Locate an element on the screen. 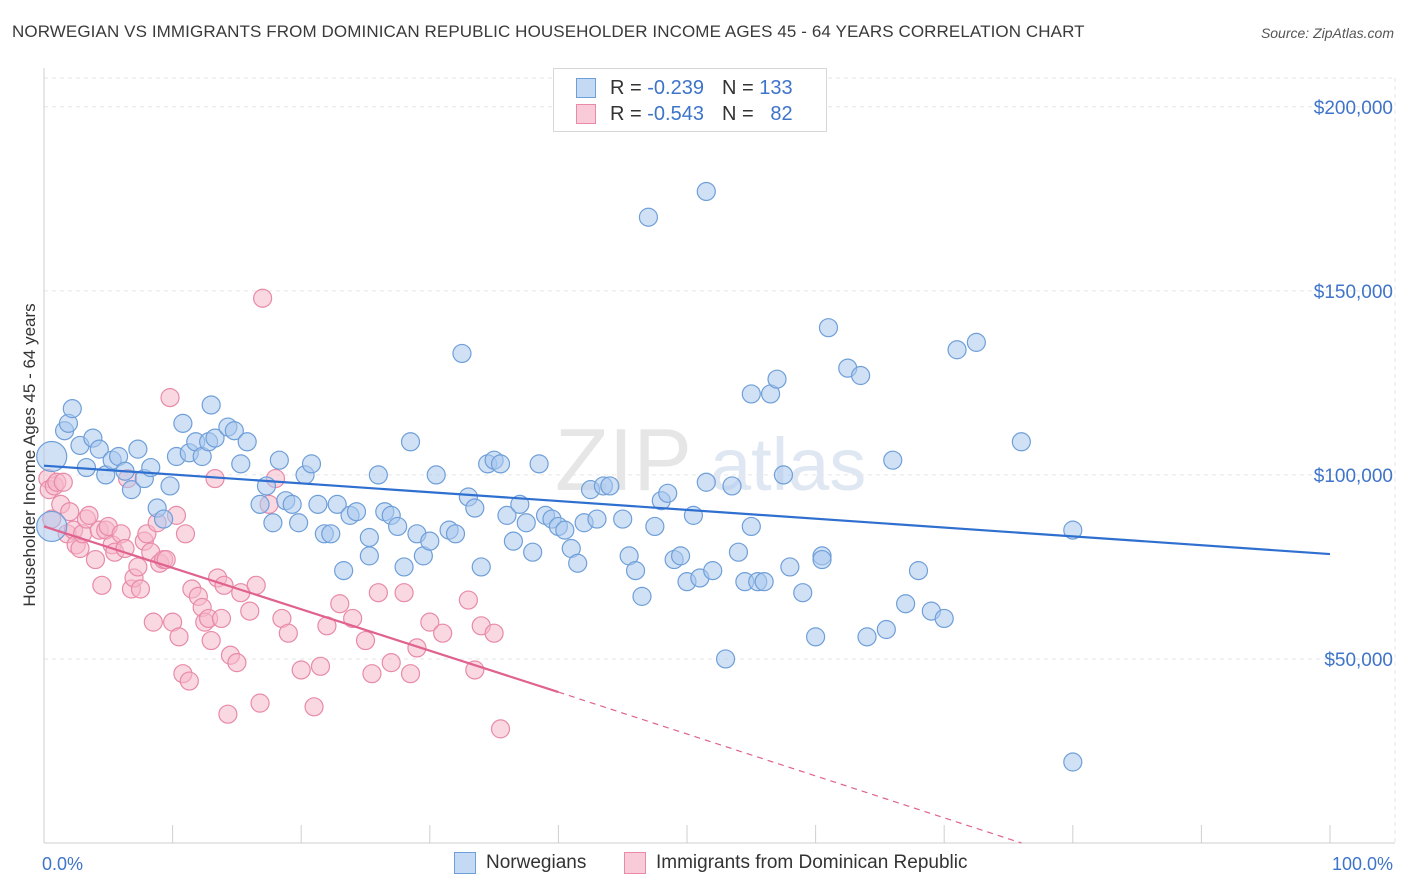 The width and height of the screenshot is (1406, 892). x-tick-label: 0.0% is located at coordinates (62, 864).